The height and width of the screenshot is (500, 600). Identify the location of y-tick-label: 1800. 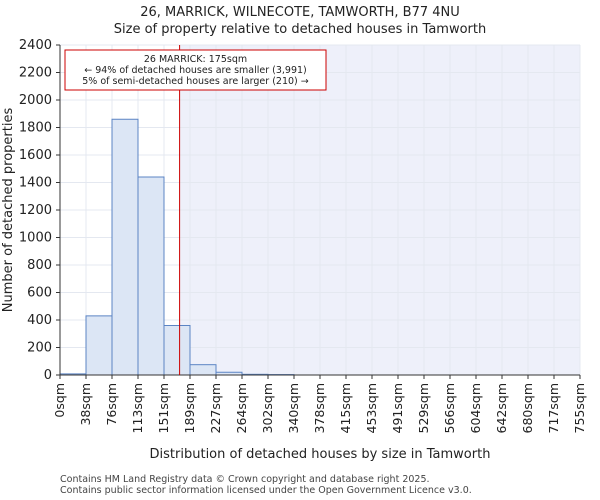
(35, 128).